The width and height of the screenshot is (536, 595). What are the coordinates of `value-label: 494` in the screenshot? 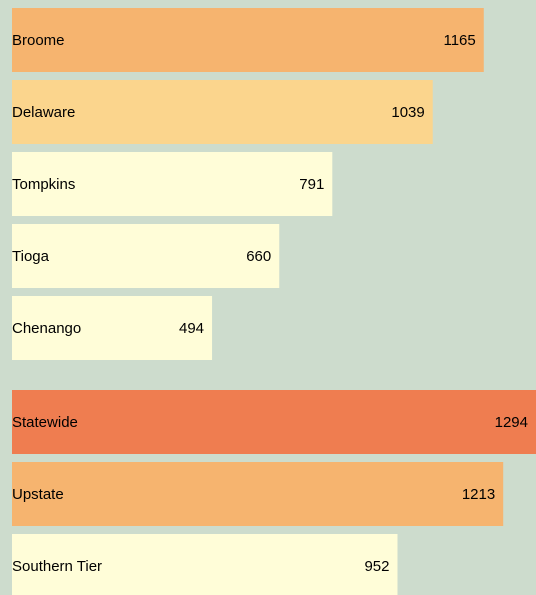 It's located at (191, 328).